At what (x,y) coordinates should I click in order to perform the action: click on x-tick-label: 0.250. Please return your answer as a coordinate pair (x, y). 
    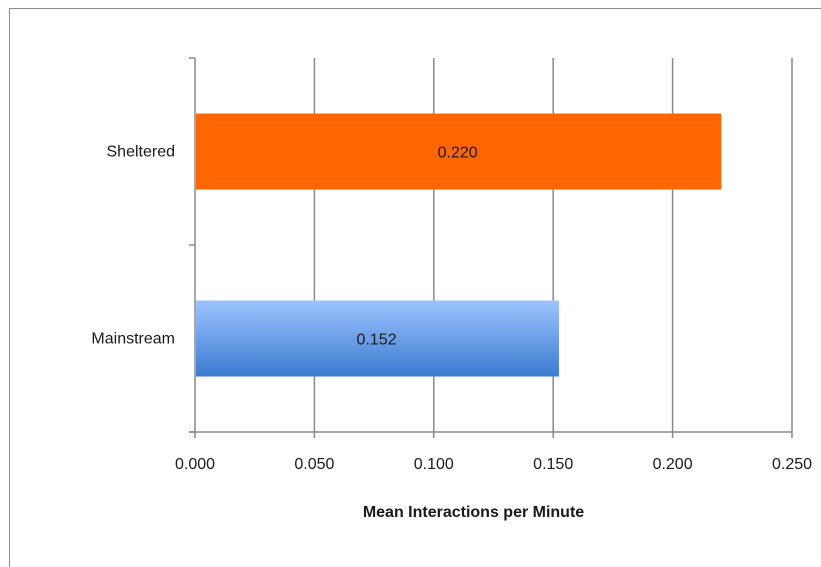
    Looking at the image, I should click on (792, 464).